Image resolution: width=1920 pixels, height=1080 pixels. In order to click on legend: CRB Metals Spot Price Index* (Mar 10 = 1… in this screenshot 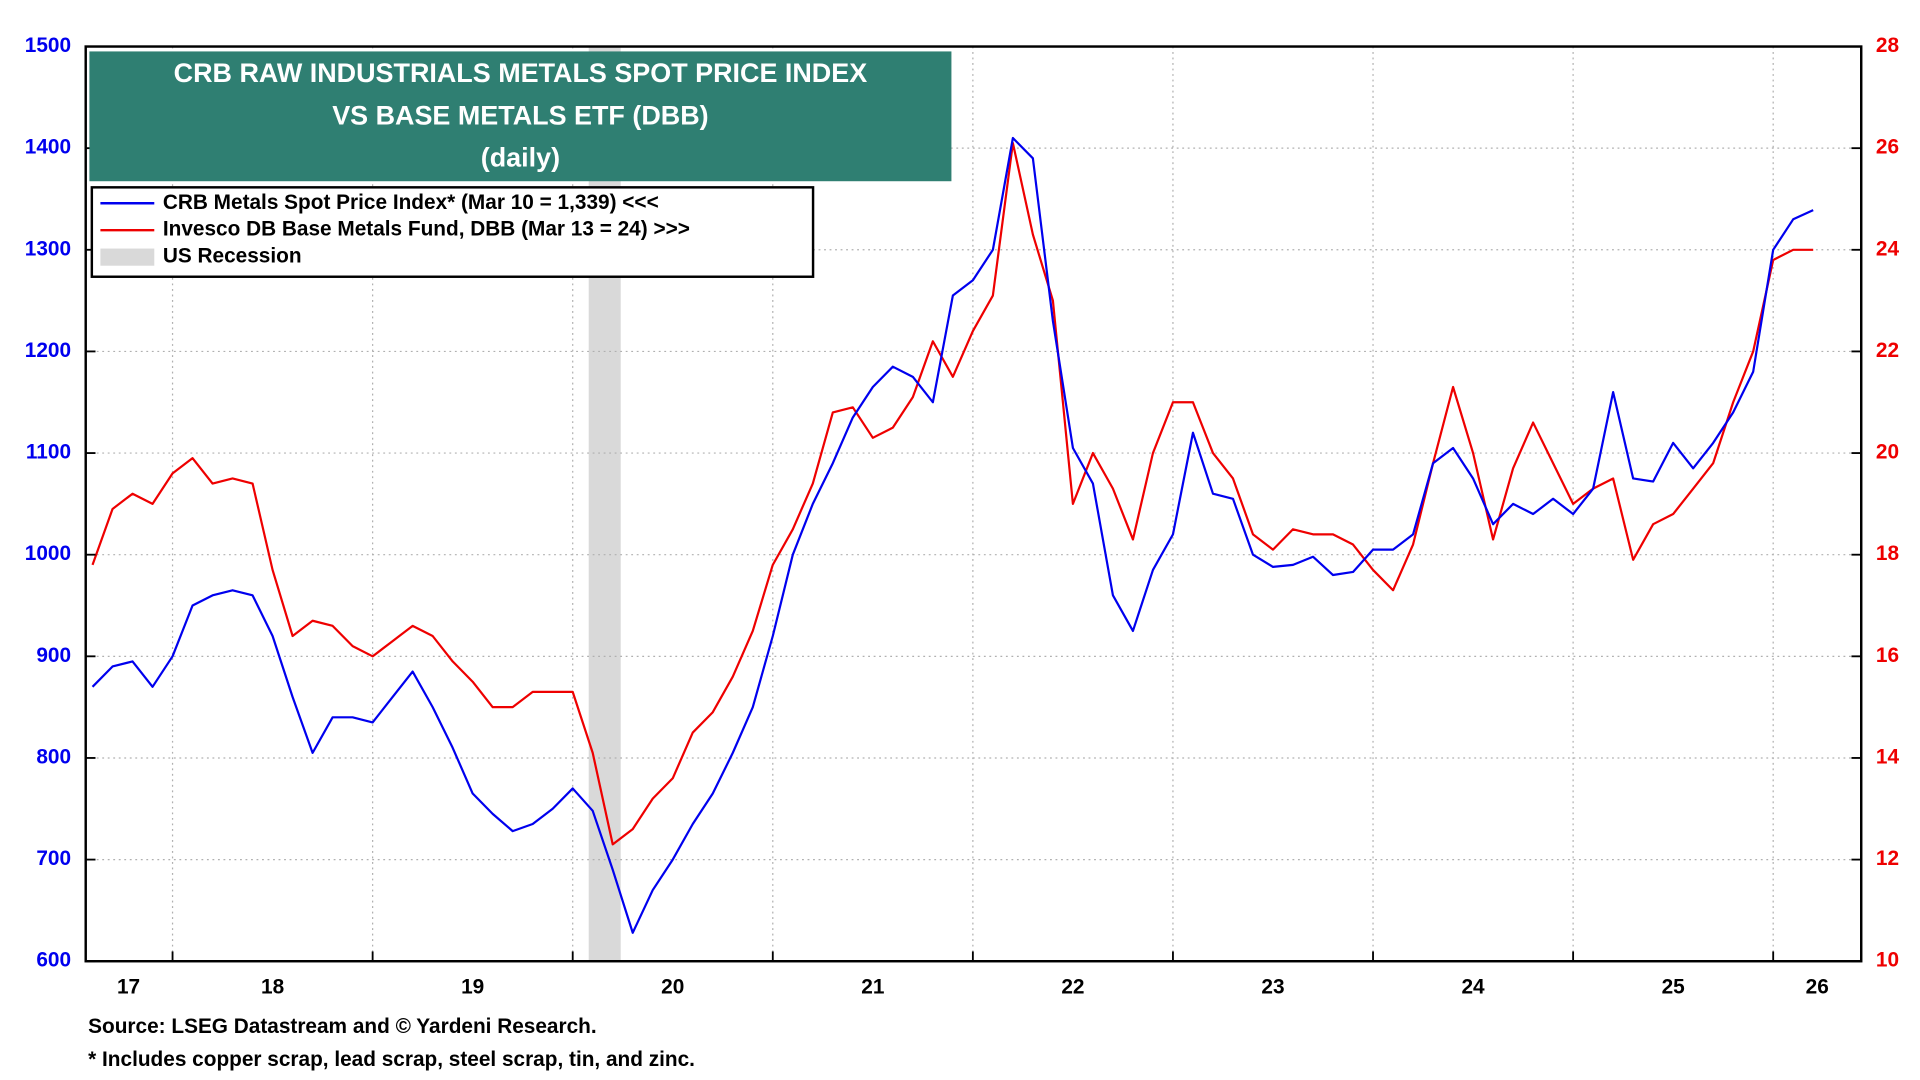, I will do `click(452, 232)`.